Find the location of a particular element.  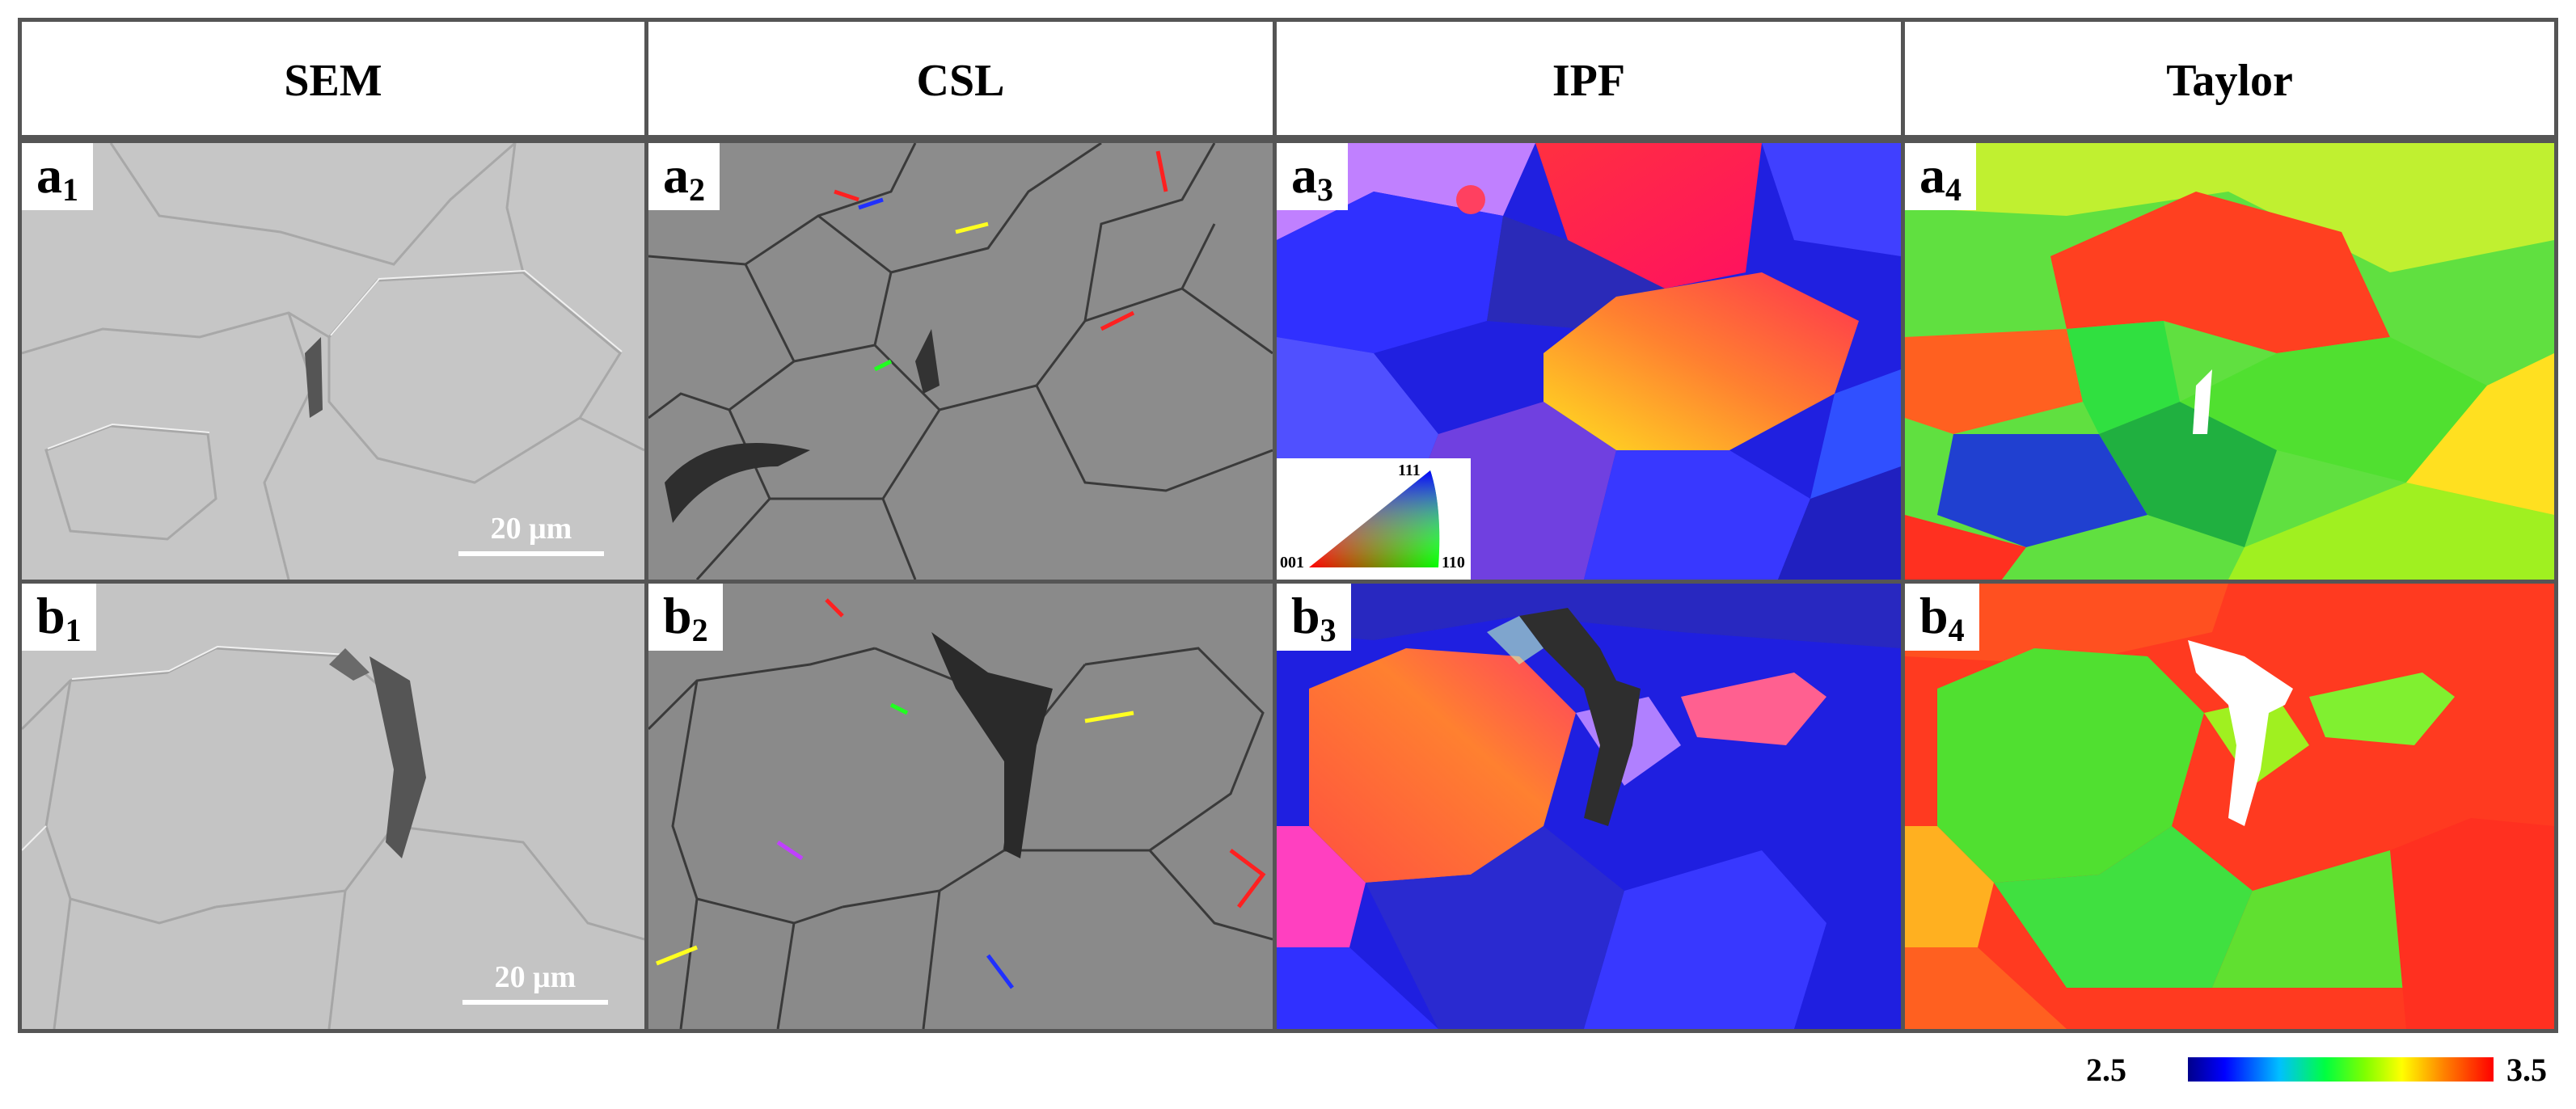

colorbar-max-label: 3.5 is located at coordinates (2526, 1070).